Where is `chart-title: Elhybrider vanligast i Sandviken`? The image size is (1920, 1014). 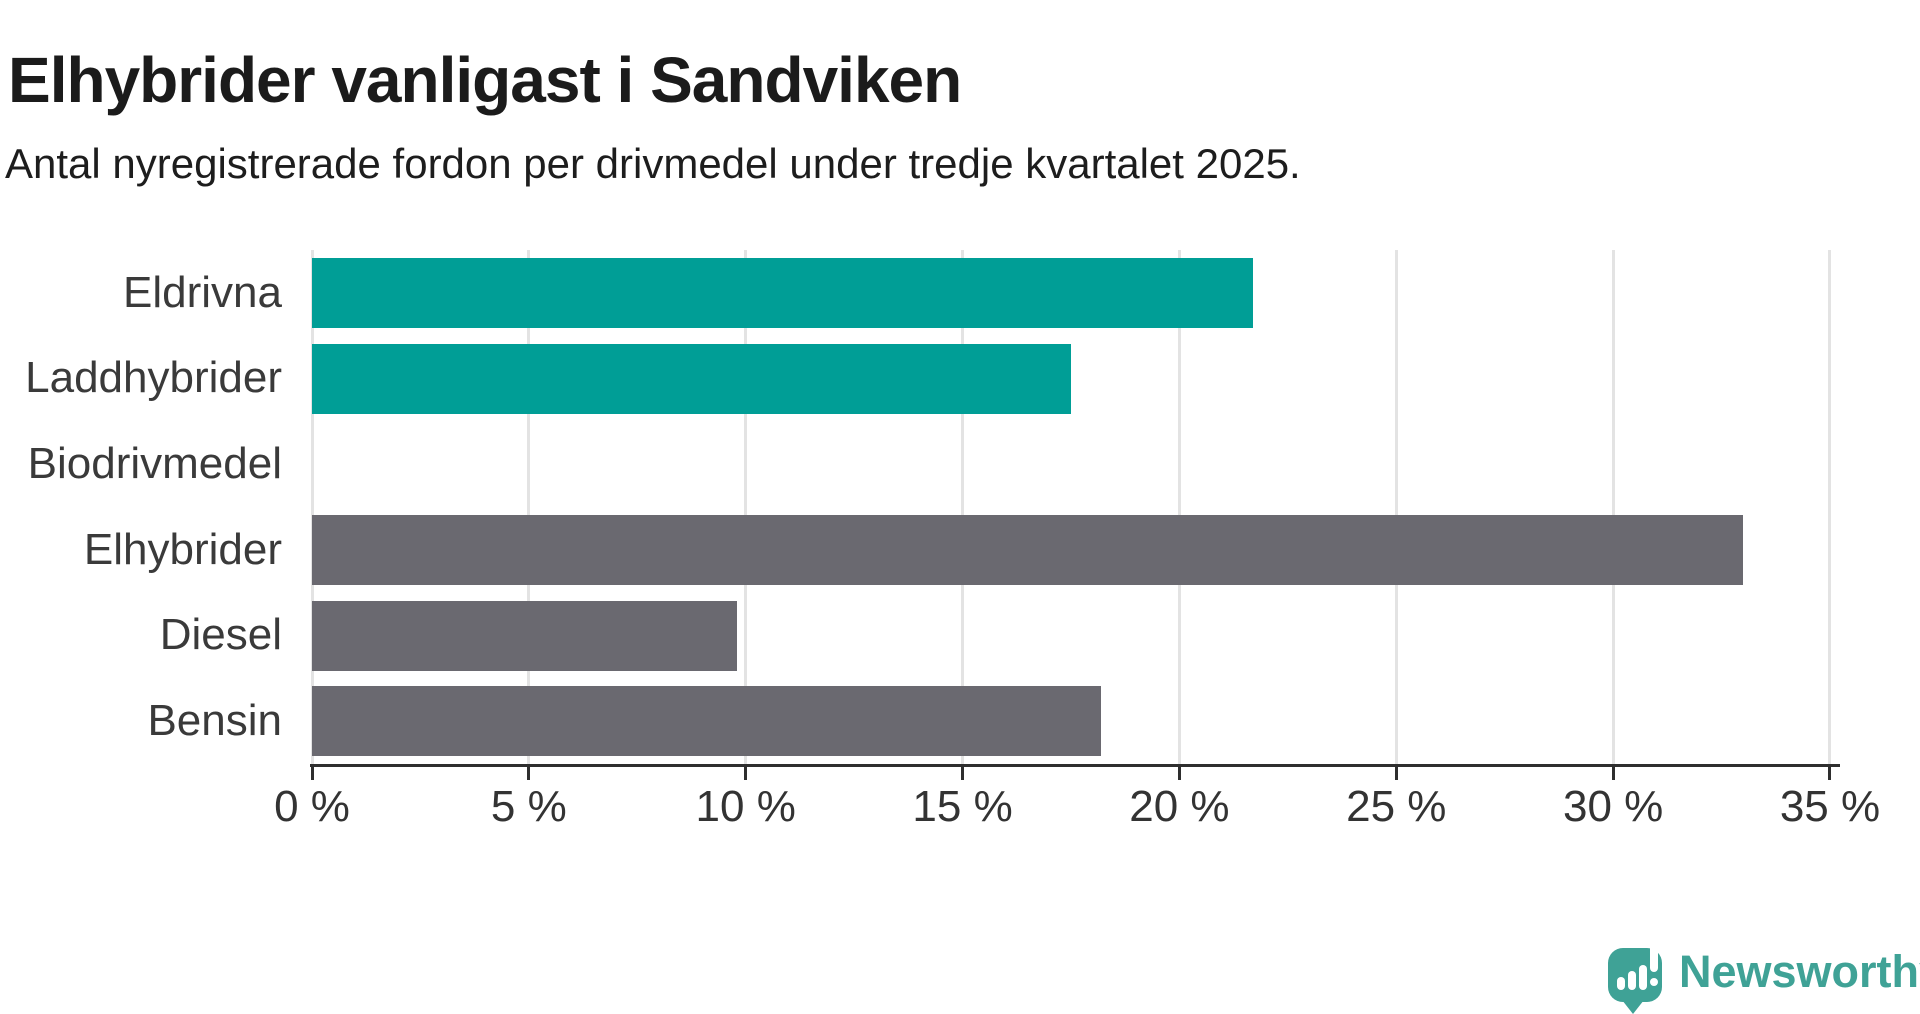 chart-title: Elhybrider vanligast i Sandviken is located at coordinates (485, 79).